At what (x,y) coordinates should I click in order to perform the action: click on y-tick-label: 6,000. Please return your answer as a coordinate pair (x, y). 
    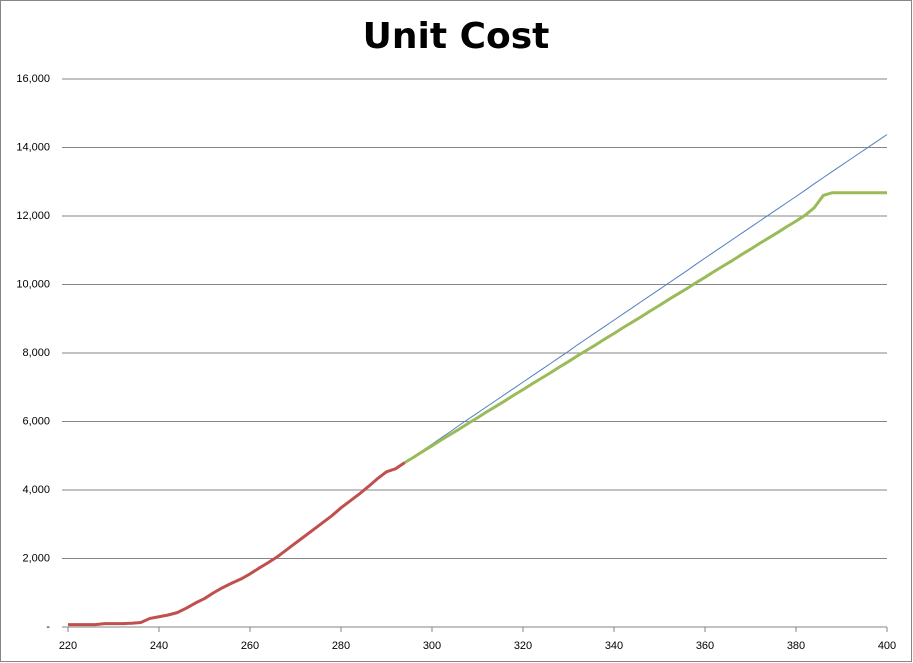
    Looking at the image, I should click on (36, 421).